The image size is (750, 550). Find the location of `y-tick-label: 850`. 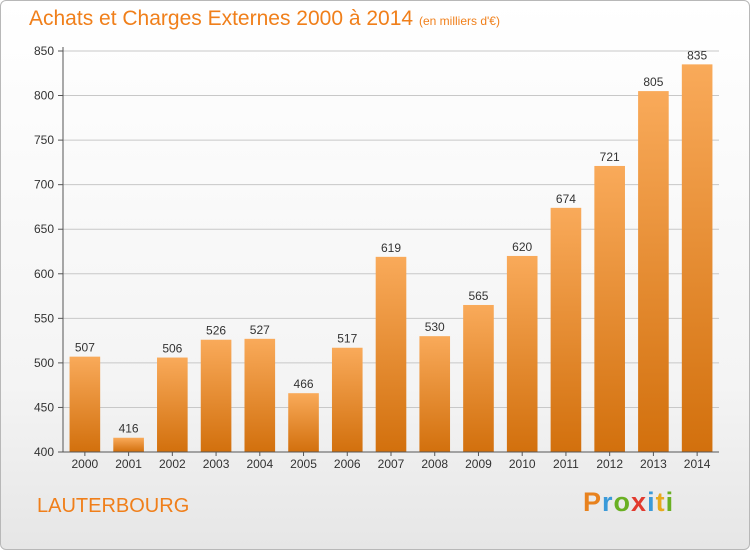

y-tick-label: 850 is located at coordinates (44, 51).